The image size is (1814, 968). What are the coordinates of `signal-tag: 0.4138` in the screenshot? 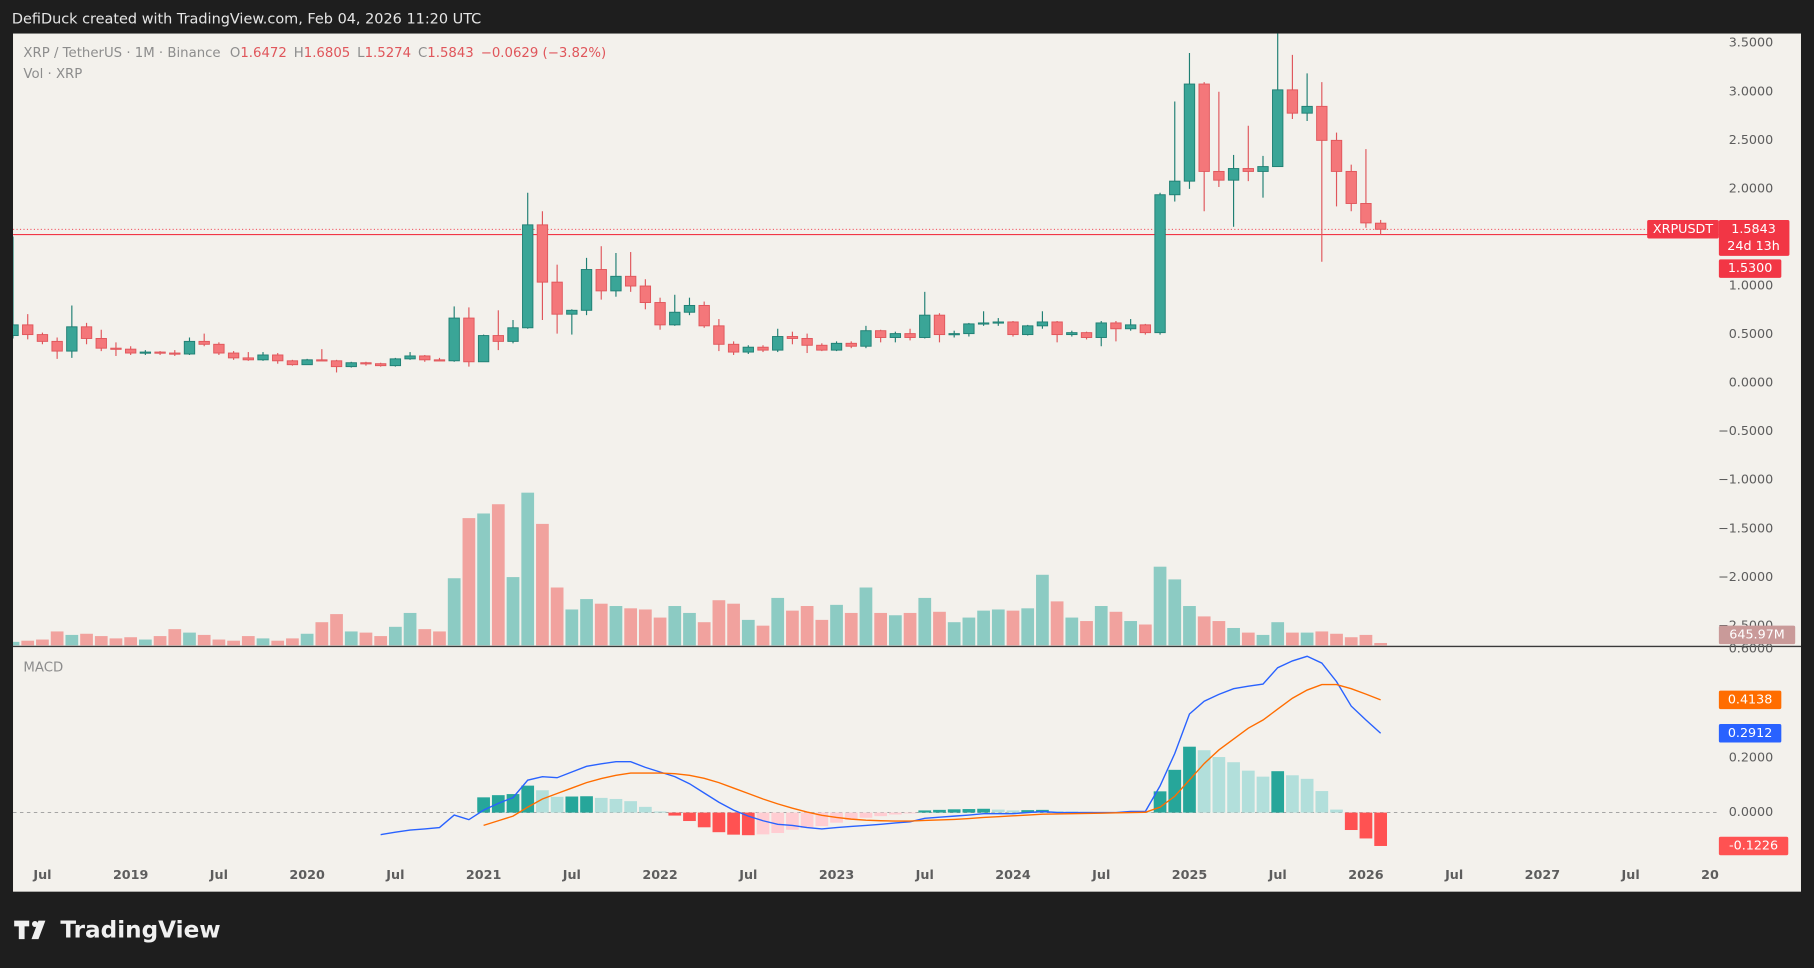 It's located at (1750, 698).